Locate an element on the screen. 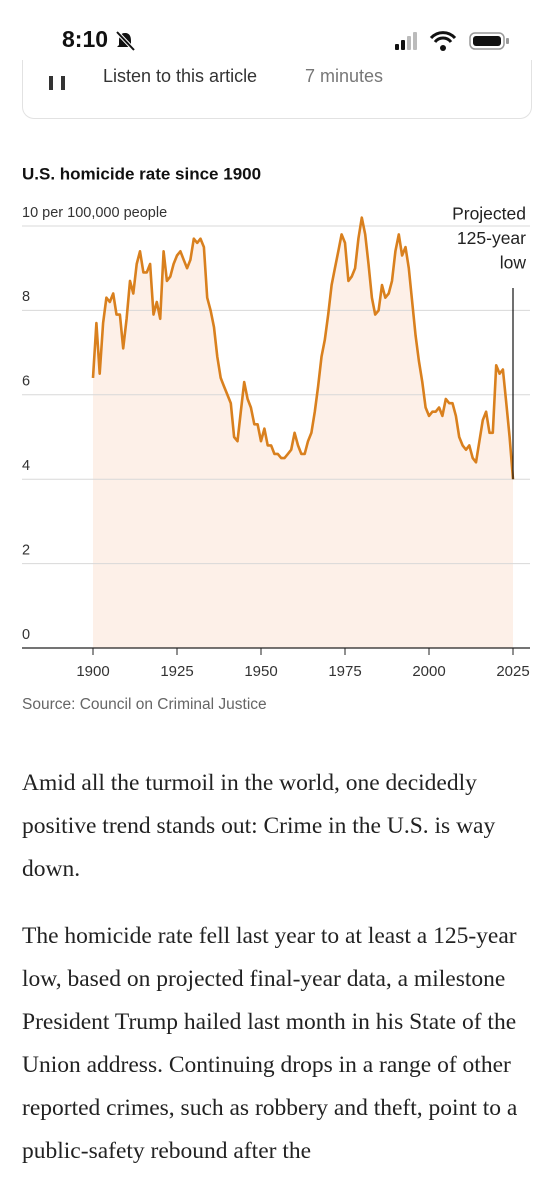 The image size is (554, 1200). annotation: low is located at coordinates (513, 263).